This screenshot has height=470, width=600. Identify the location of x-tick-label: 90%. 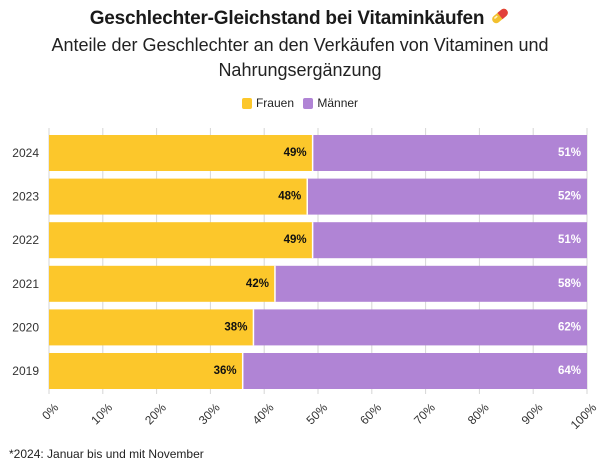
(532, 413).